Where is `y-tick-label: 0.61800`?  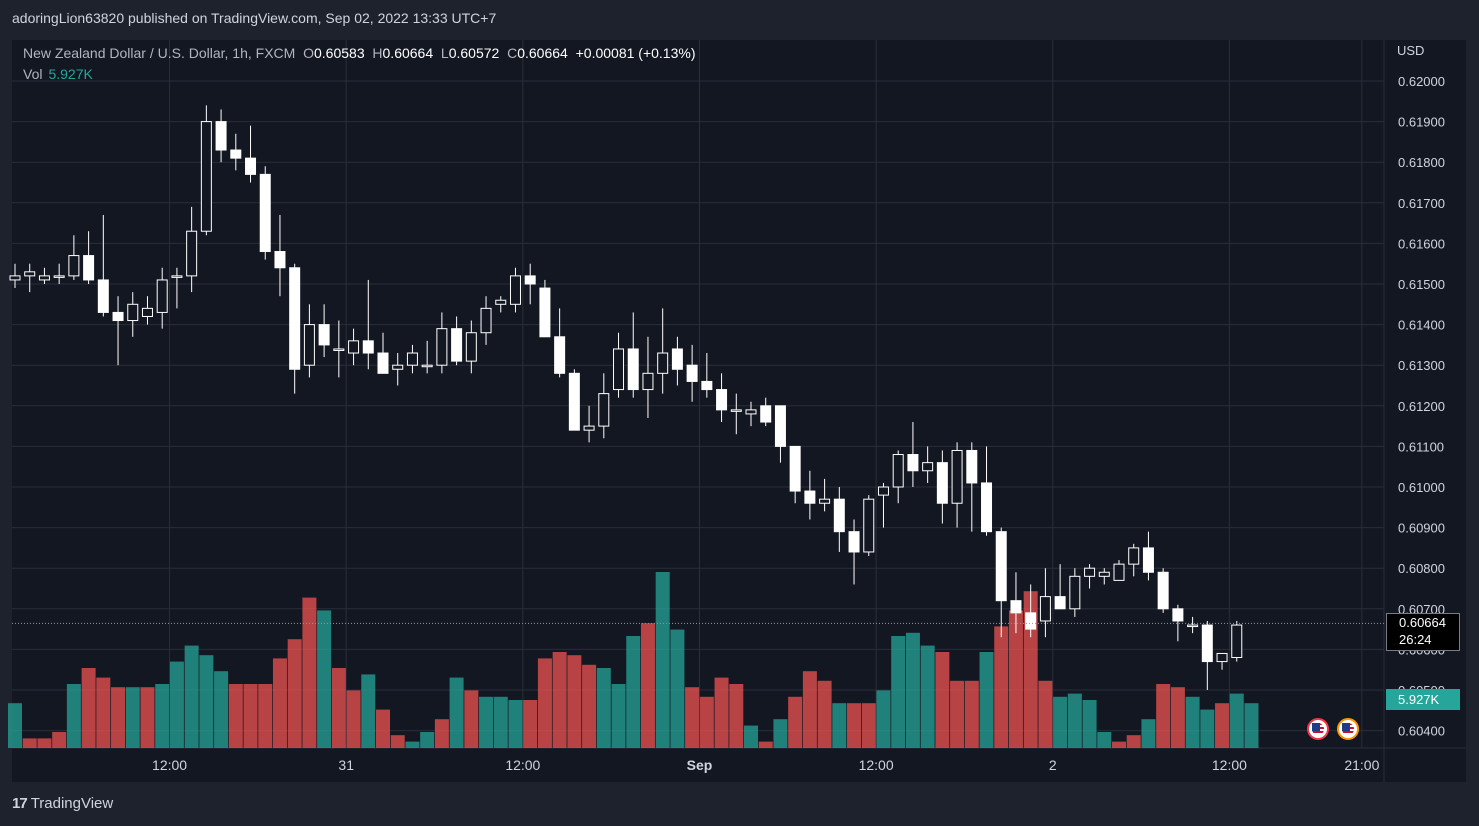 y-tick-label: 0.61800 is located at coordinates (1421, 162).